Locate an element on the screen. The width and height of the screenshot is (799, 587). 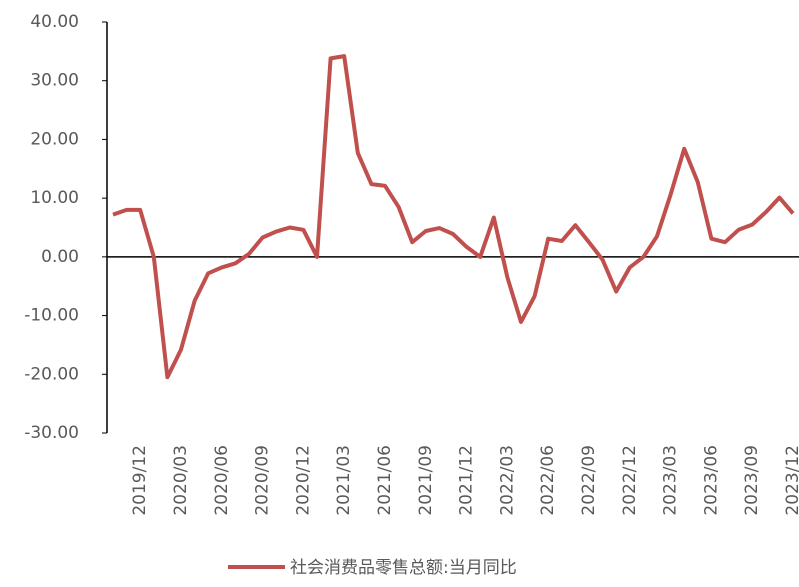
y-tick-label: 10.00 is located at coordinates (54, 198).